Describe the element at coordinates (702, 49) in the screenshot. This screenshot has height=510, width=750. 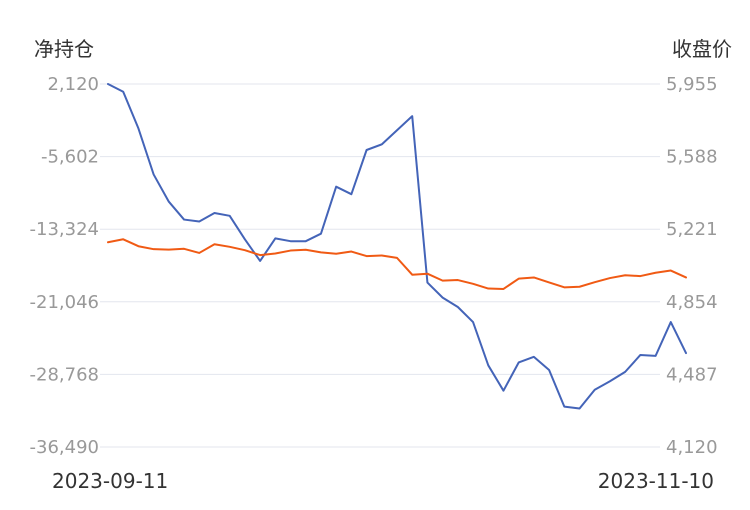
I see `right-axis-title: 收盘价` at that location.